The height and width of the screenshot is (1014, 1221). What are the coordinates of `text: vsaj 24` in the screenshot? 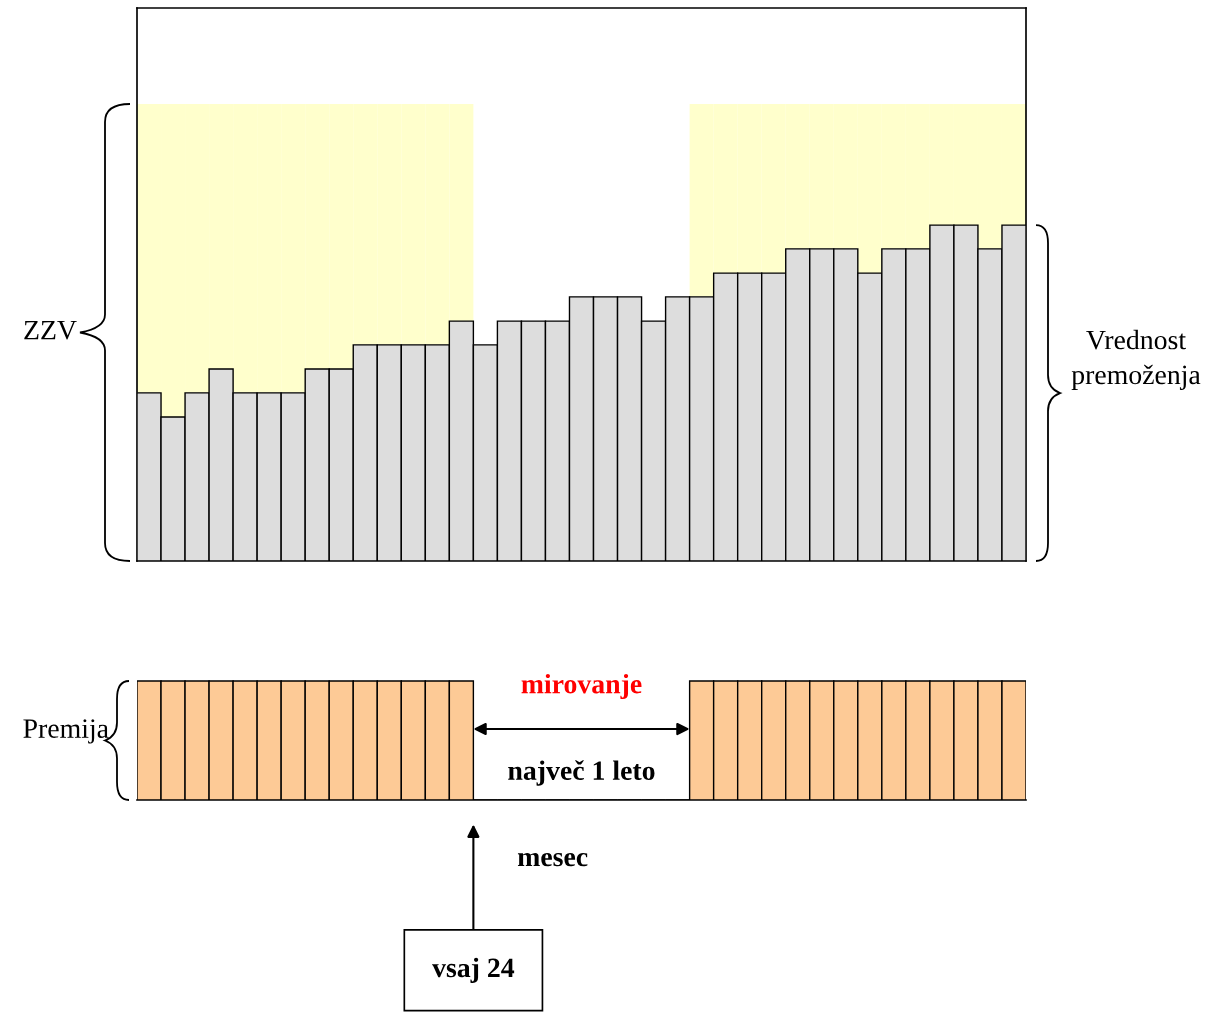 It's located at (473, 970).